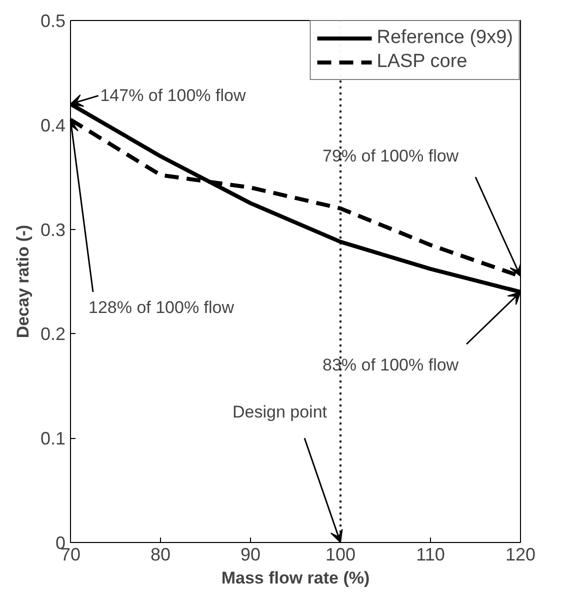 The image size is (570, 597). What do you see at coordinates (340, 554) in the screenshot?
I see `x-tick-label: 100` at bounding box center [340, 554].